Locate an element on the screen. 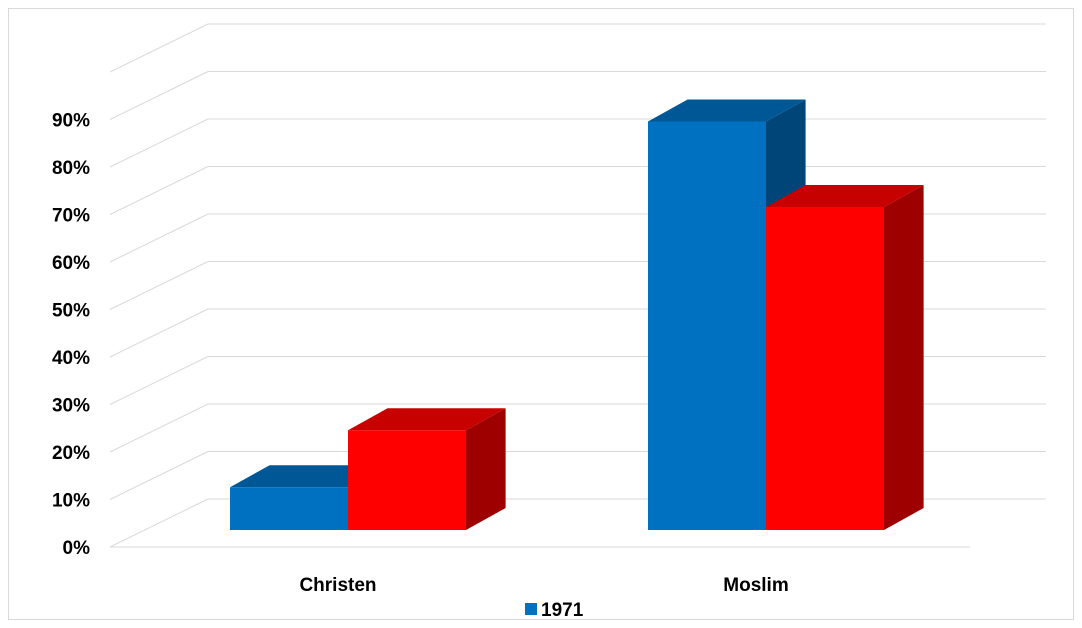  bar-side is located at coordinates (904, 357).